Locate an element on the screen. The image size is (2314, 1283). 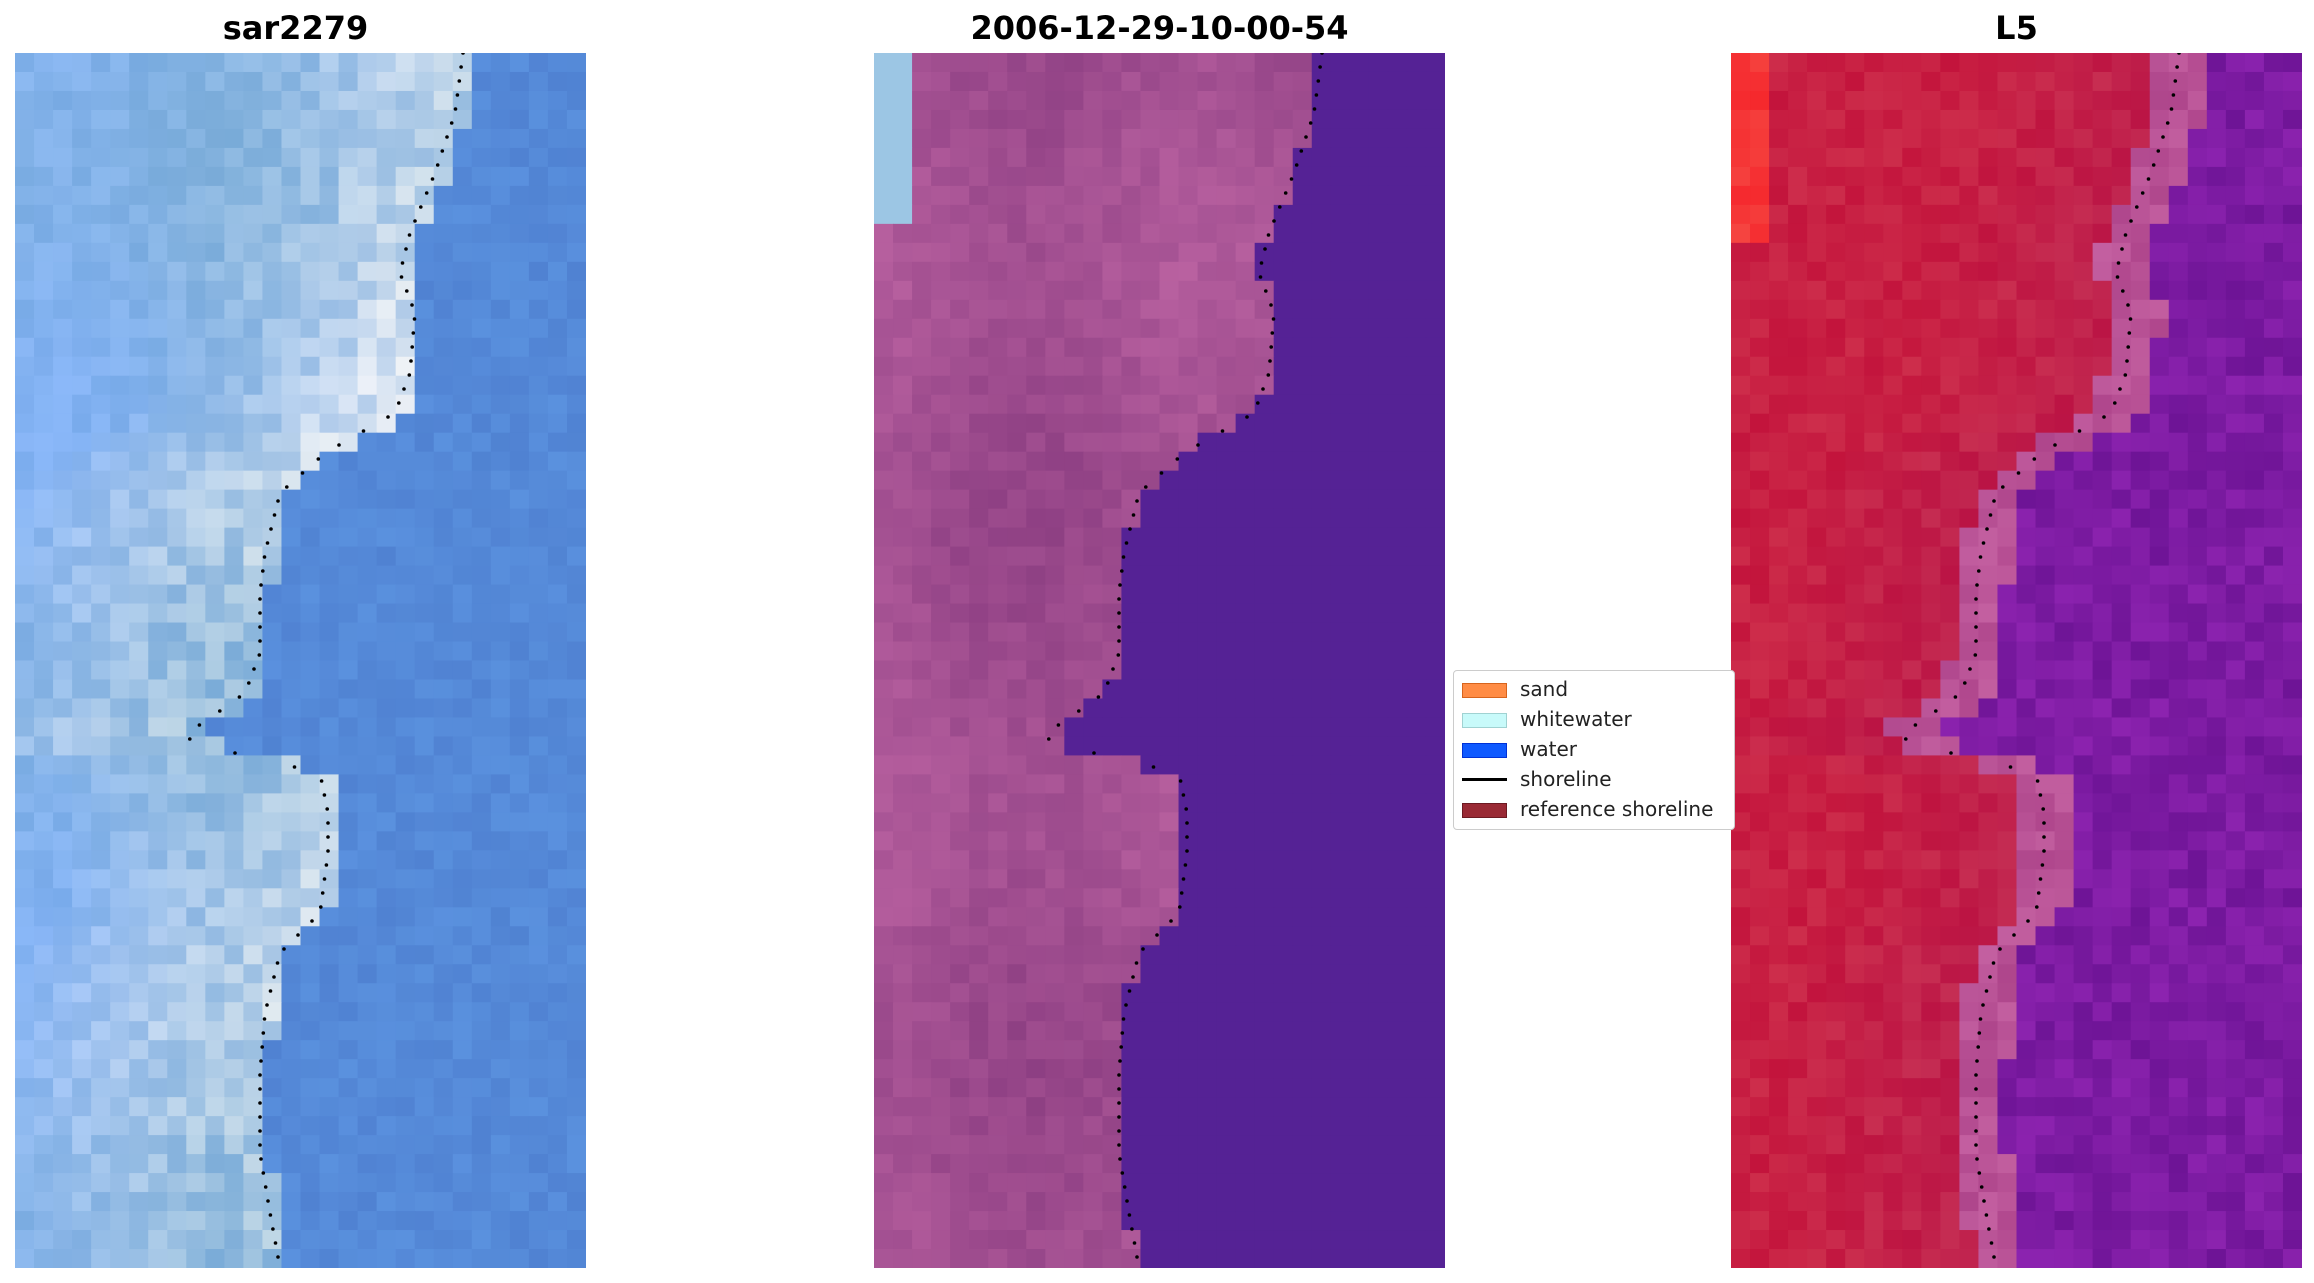
sand-swatch is located at coordinates (1484, 690).